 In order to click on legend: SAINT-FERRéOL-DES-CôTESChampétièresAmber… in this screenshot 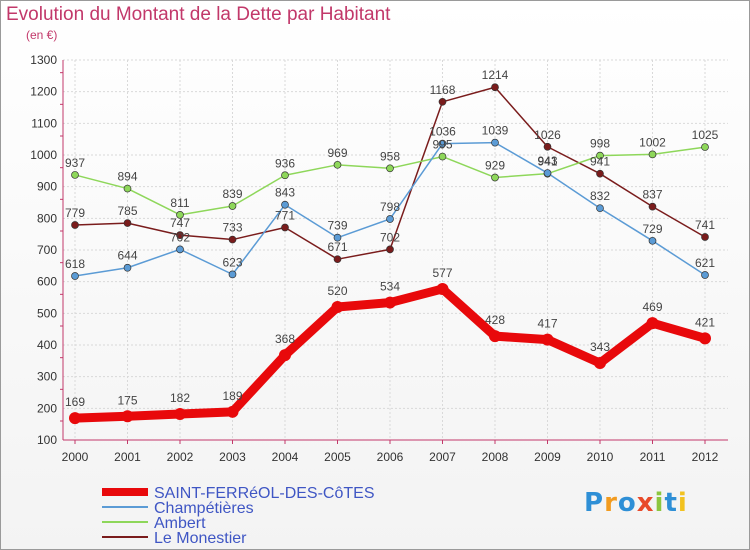, I will do `click(238, 516)`.